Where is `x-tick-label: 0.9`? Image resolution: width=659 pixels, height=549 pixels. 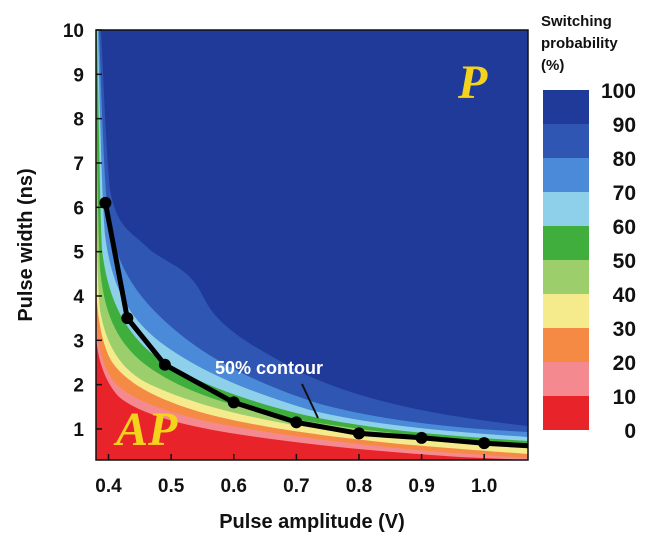
x-tick-label: 0.9 is located at coordinates (421, 486).